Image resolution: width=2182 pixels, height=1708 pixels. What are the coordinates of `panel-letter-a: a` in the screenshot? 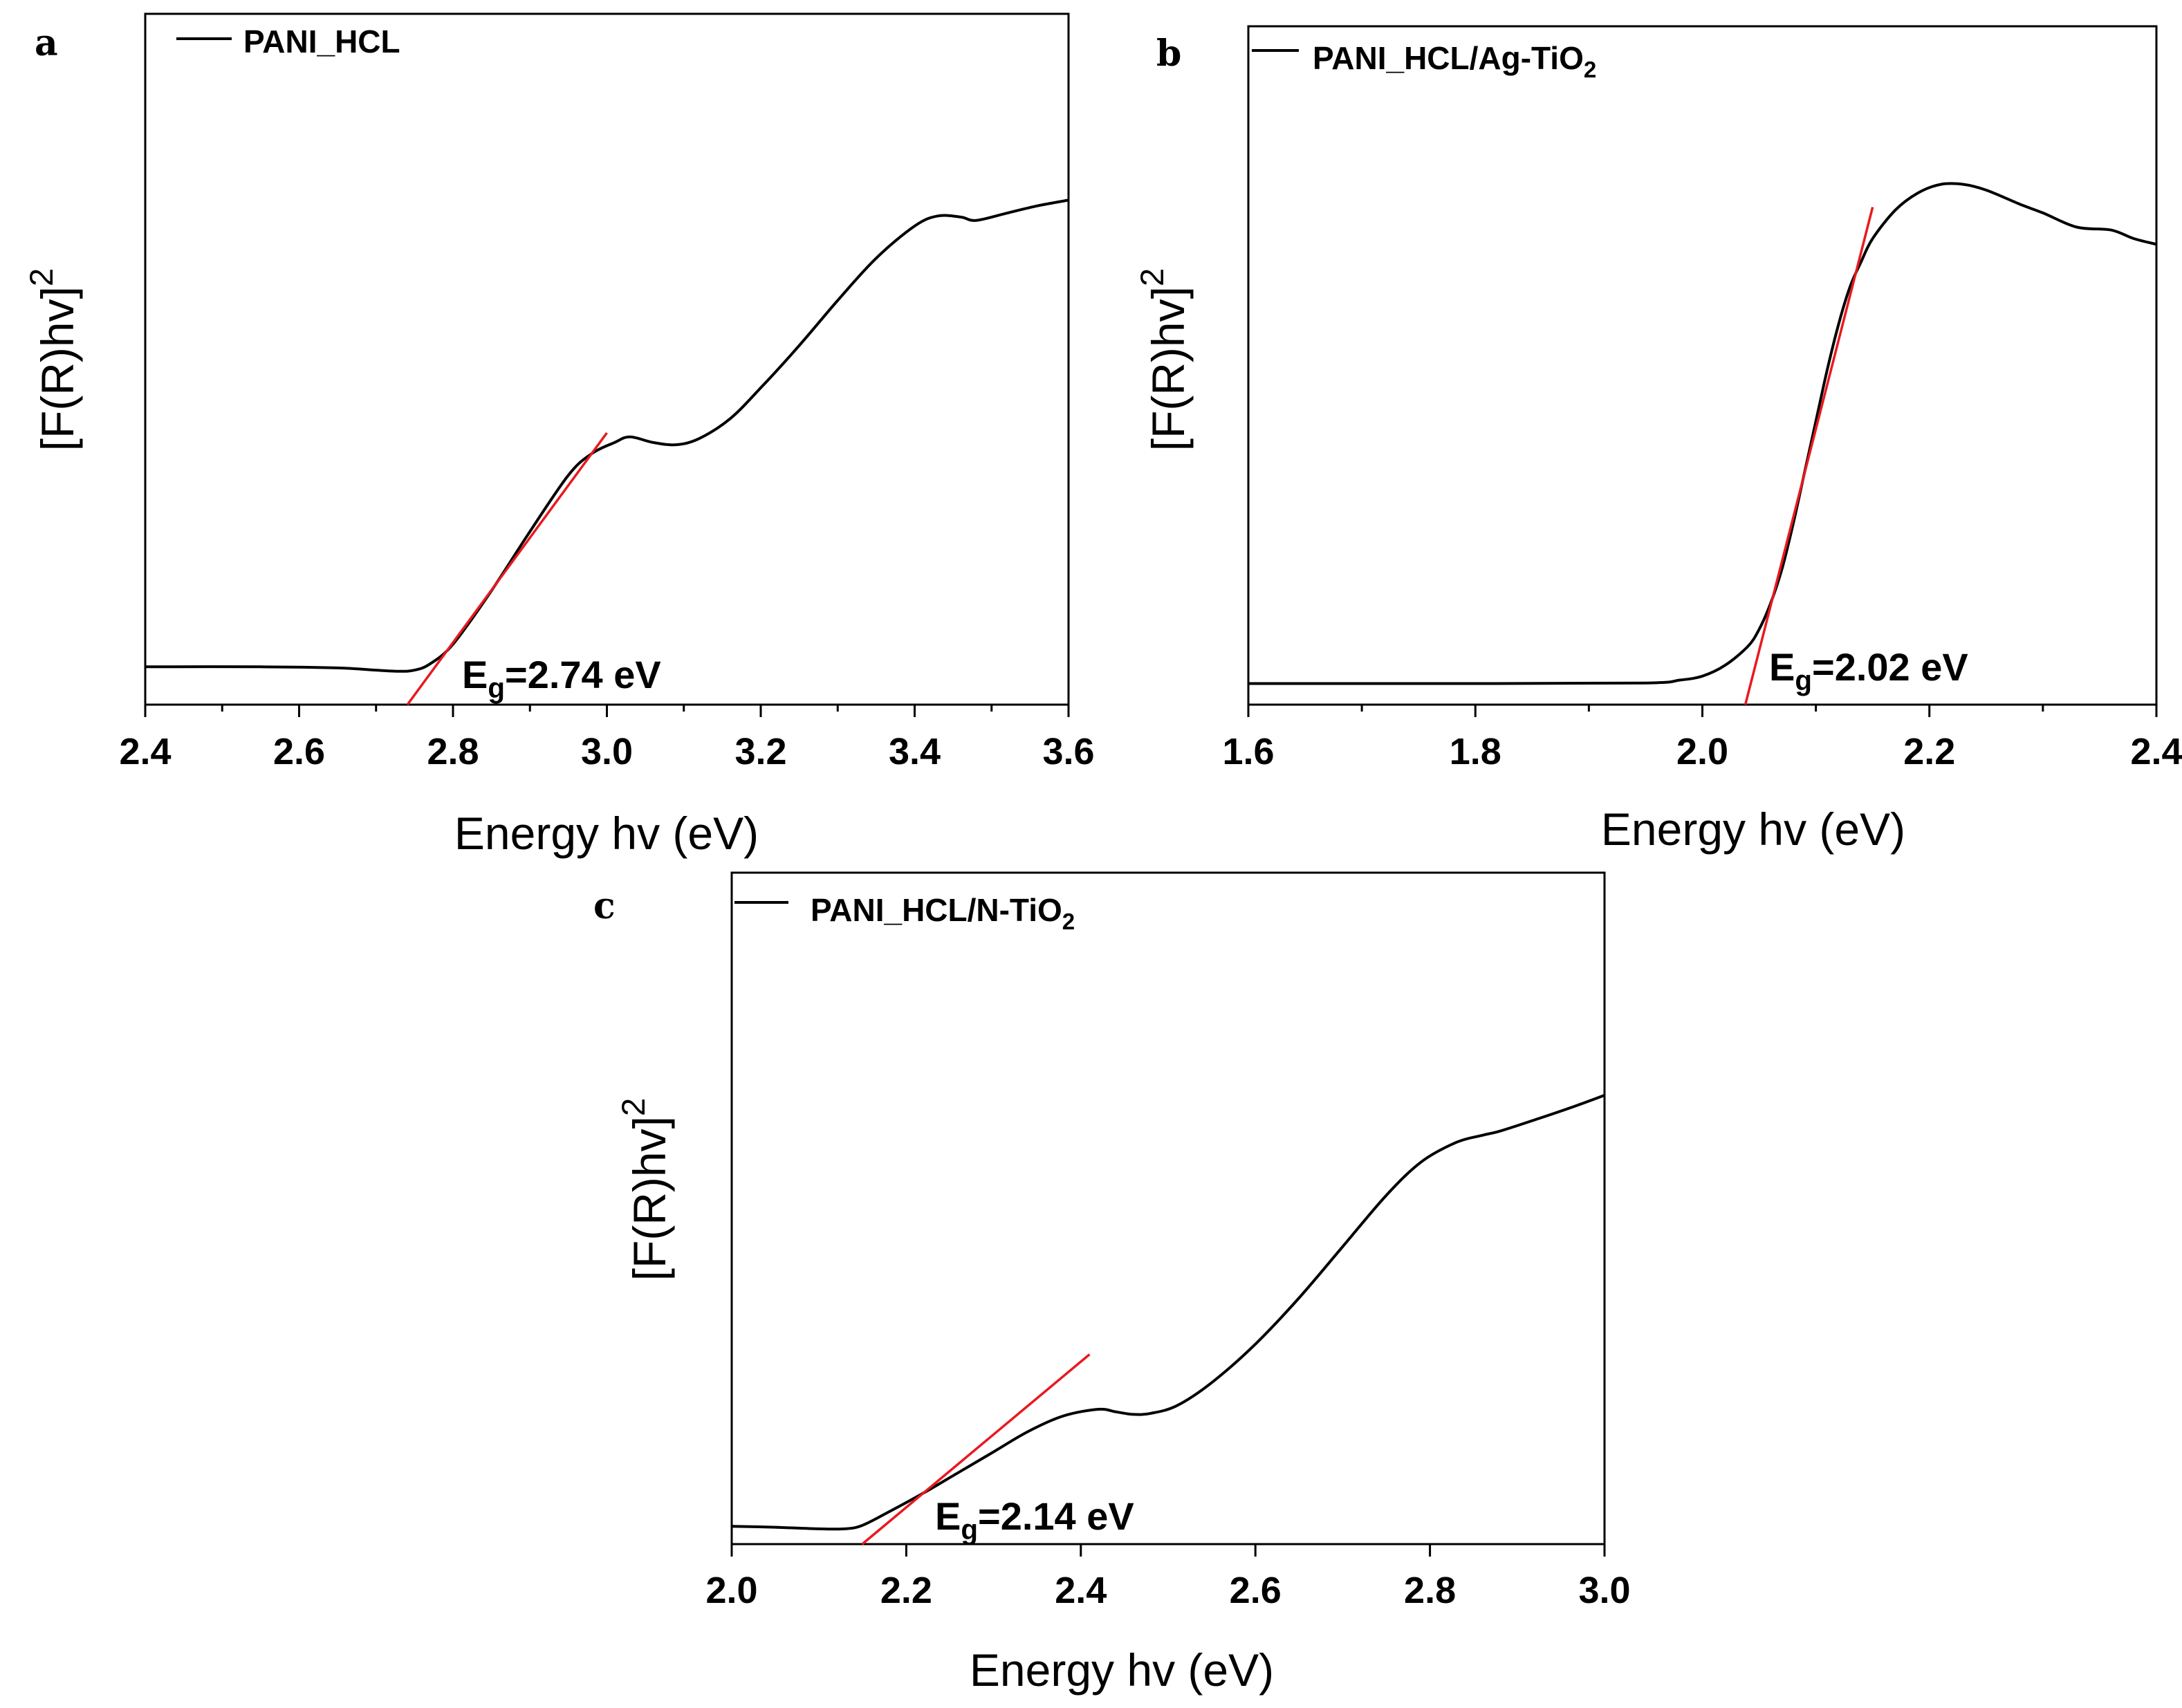 It's located at (46, 43).